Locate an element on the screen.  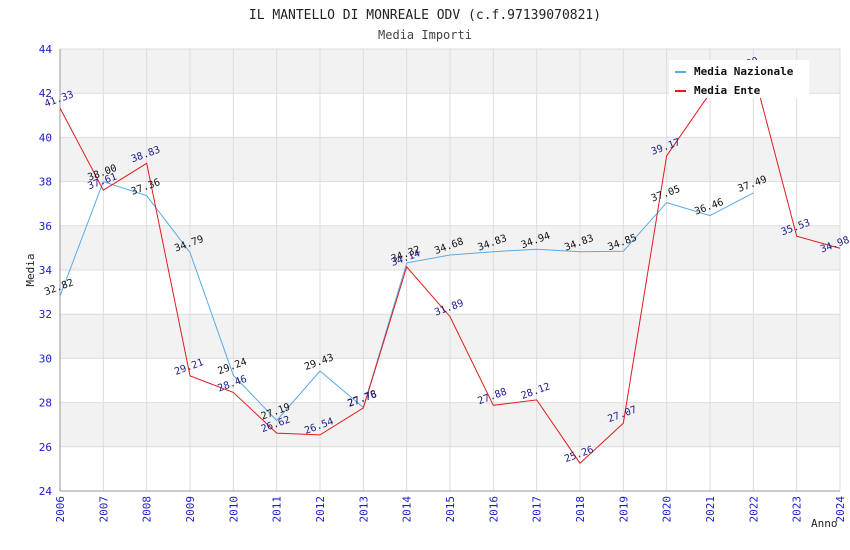
x-tick-label: 2011 is located at coordinates (277, 509).